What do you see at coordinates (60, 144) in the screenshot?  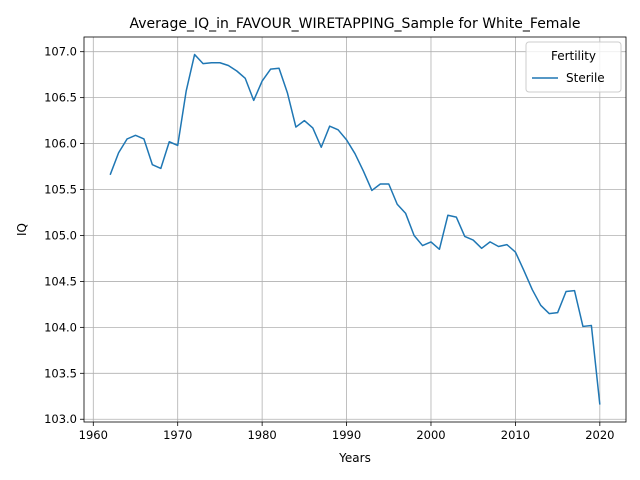 I see `y-tick-label: 106.0` at bounding box center [60, 144].